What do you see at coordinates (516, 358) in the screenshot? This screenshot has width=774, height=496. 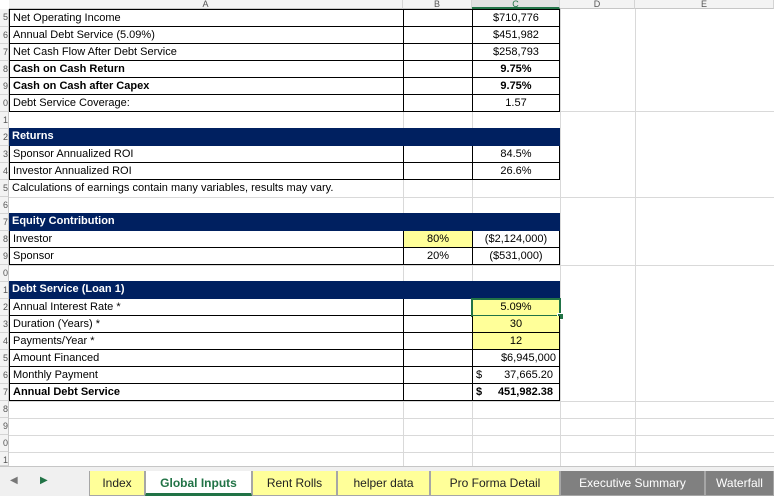 I see `cell-amount-financed-value: $6,945,000` at bounding box center [516, 358].